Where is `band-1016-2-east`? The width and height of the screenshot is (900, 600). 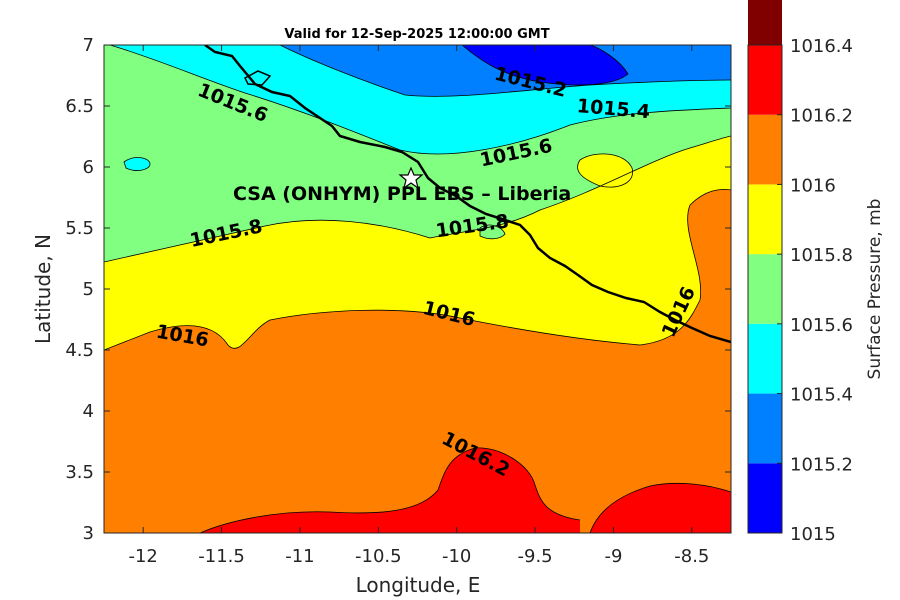 band-1016-2-east is located at coordinates (660, 508).